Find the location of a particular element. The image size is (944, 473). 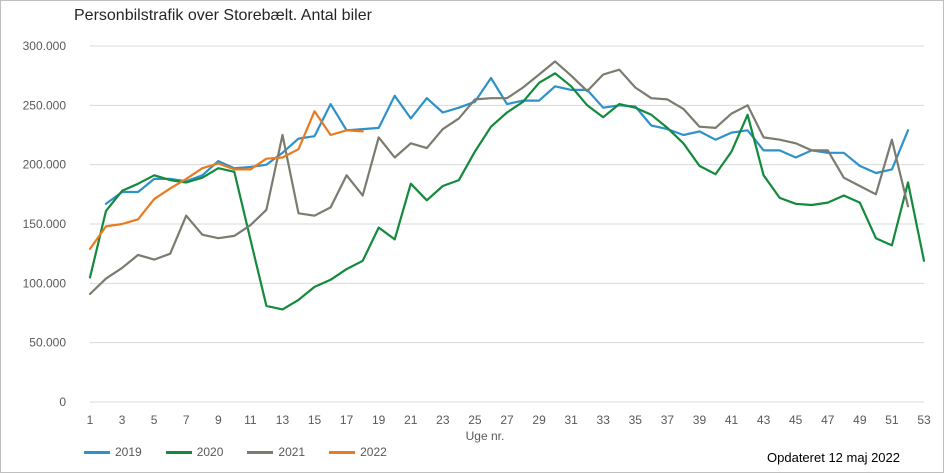

x-tick-label: 25 is located at coordinates (475, 420).